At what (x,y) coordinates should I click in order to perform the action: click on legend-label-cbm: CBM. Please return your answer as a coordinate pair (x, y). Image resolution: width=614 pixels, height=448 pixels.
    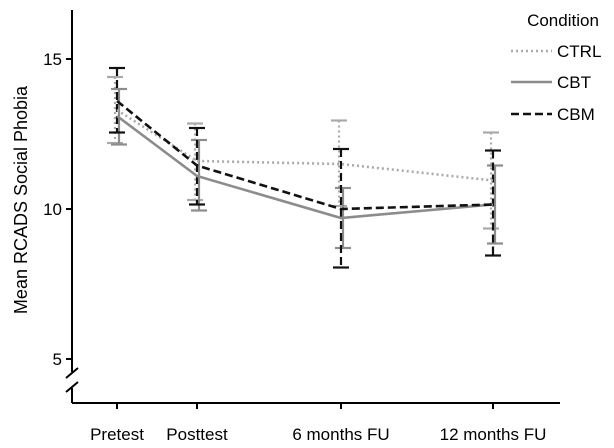
    Looking at the image, I should click on (576, 114).